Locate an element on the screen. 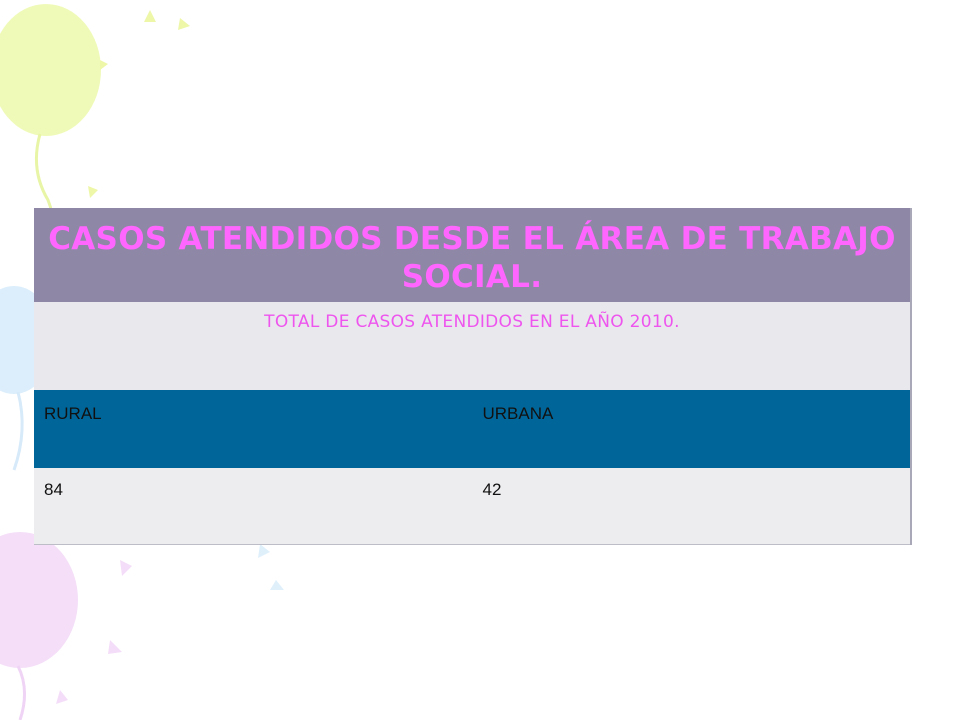  header-row: RURAL URBANA is located at coordinates (472, 429).